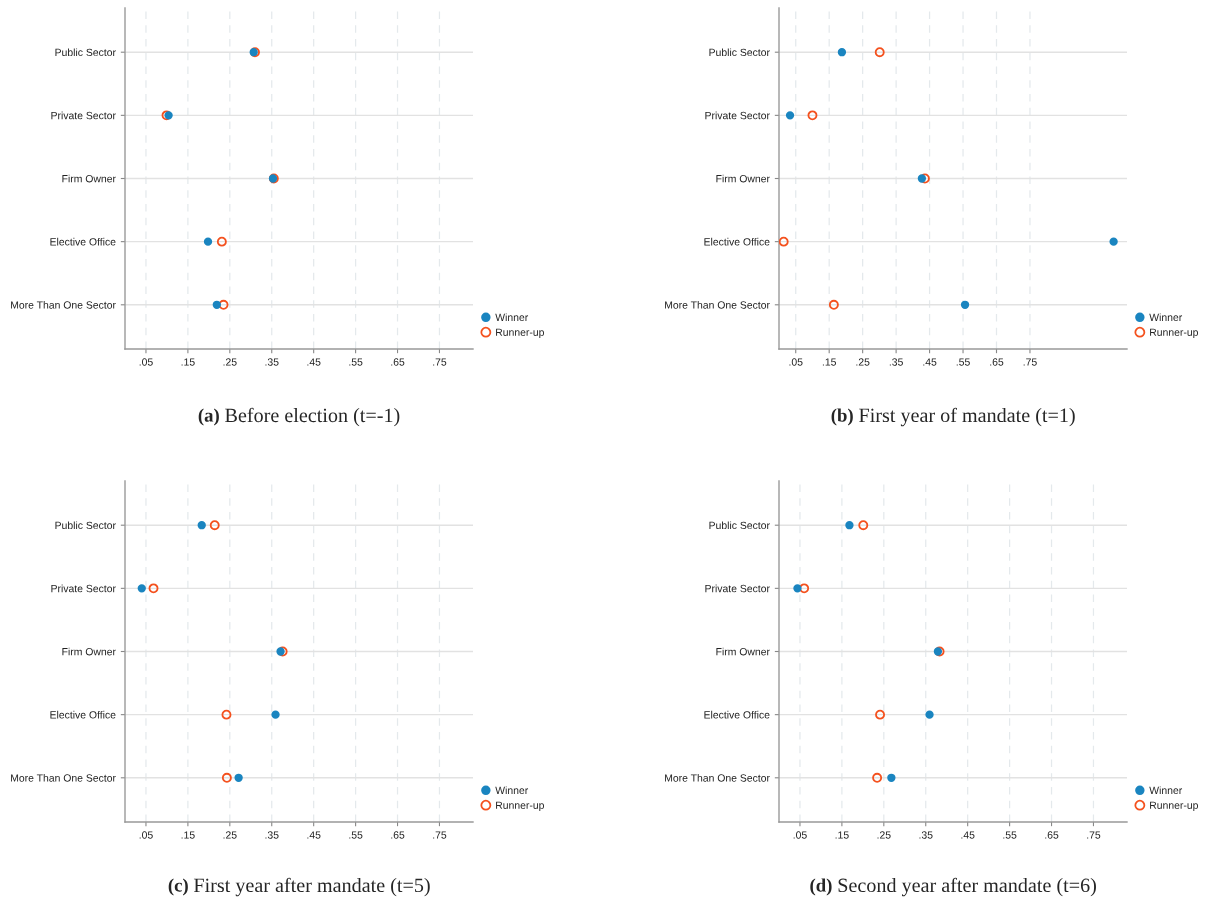 Image resolution: width=1210 pixels, height=907 pixels. Describe the element at coordinates (953, 417) in the screenshot. I see `text: (b) First year of mandate (t=1)` at that location.